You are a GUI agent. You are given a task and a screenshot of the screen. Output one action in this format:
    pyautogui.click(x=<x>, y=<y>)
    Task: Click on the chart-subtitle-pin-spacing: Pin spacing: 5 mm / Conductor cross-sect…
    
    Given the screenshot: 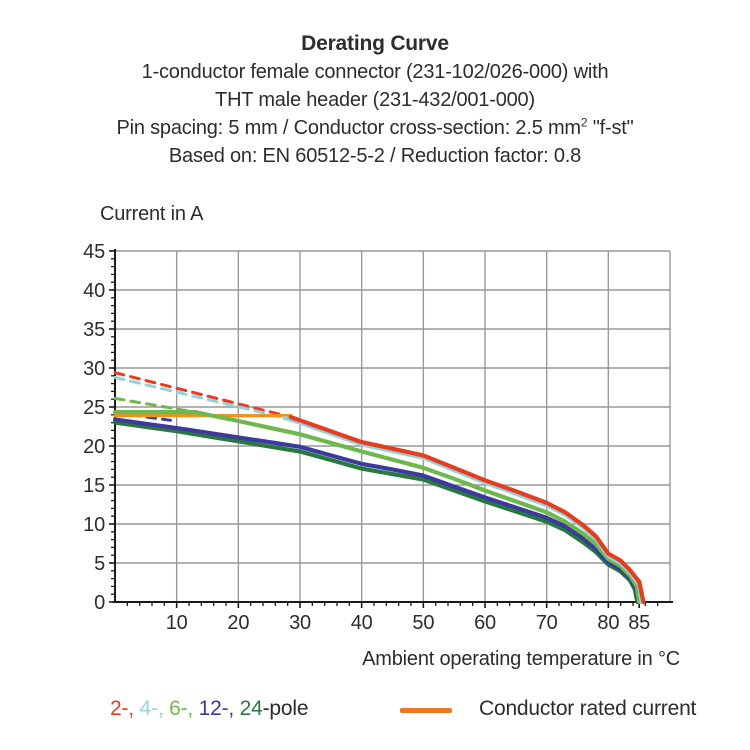 What is the action you would take?
    pyautogui.click(x=375, y=127)
    